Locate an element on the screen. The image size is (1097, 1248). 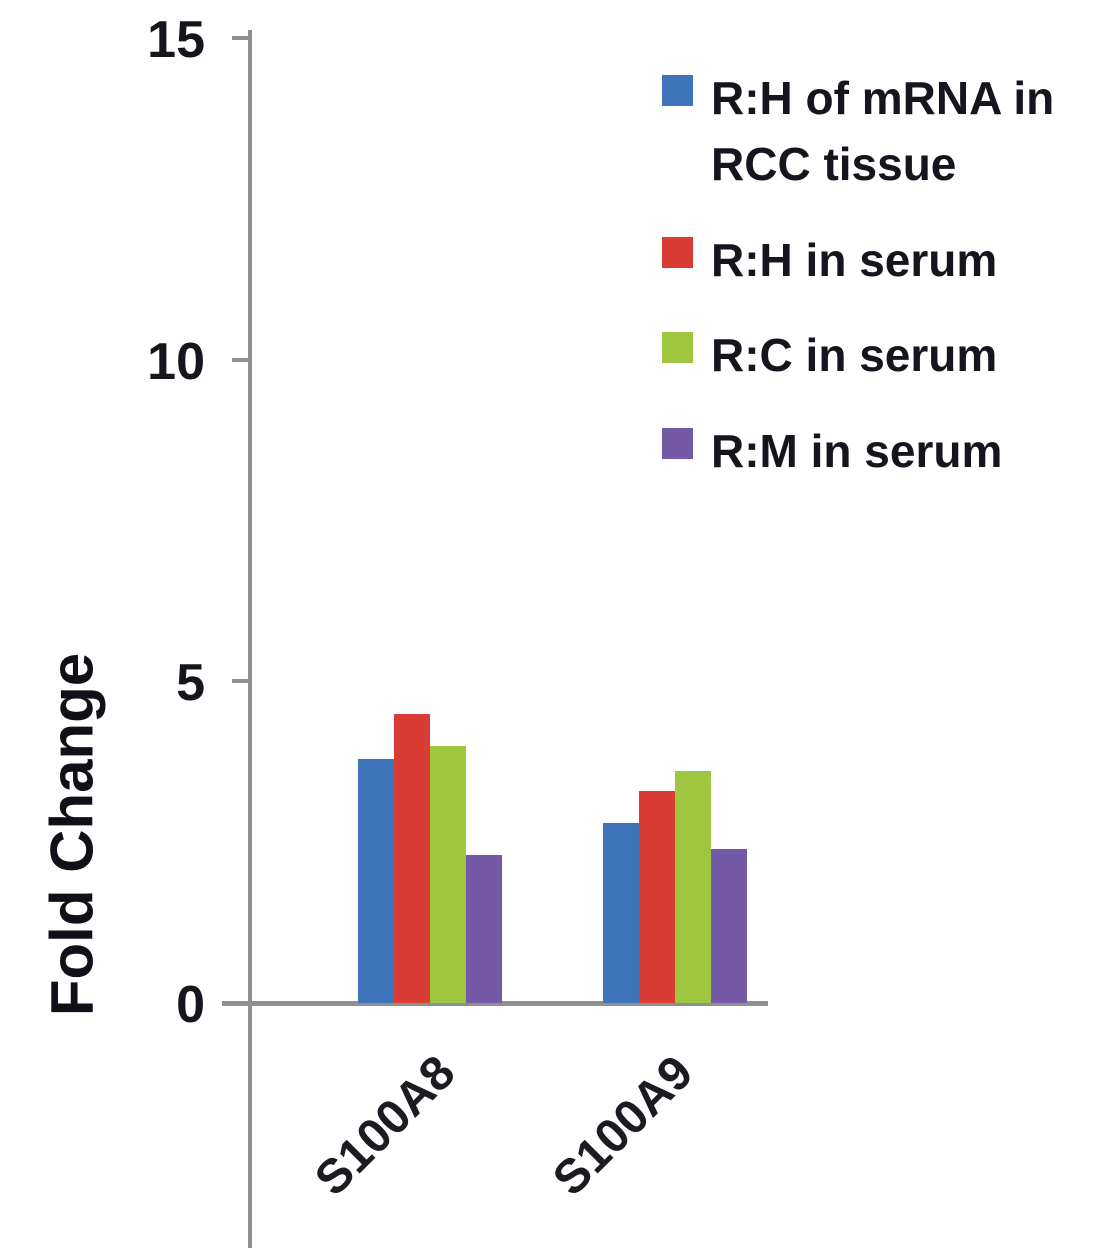
legend-label: R:C in serum is located at coordinates (854, 355).